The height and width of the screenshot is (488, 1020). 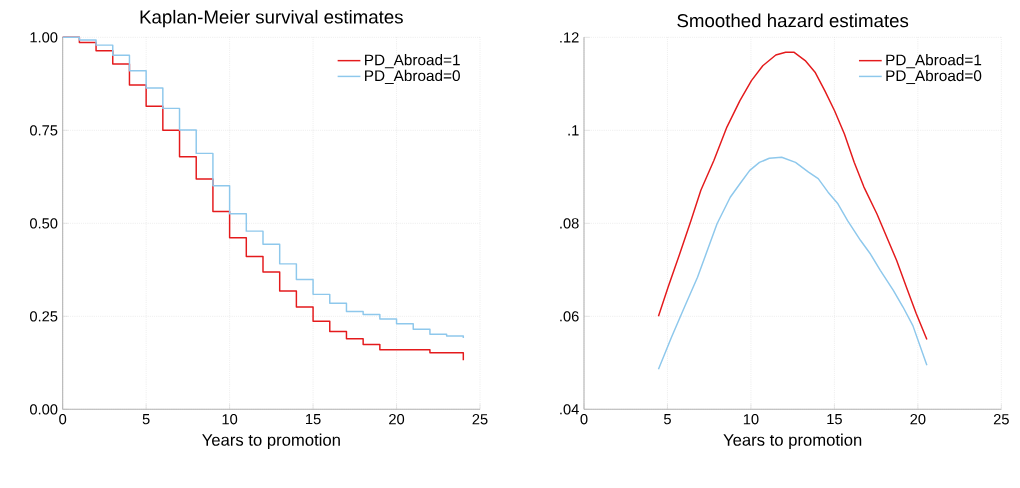 What do you see at coordinates (271, 18) in the screenshot?
I see `chart-title: Kaplan-Meier survival estimates` at bounding box center [271, 18].